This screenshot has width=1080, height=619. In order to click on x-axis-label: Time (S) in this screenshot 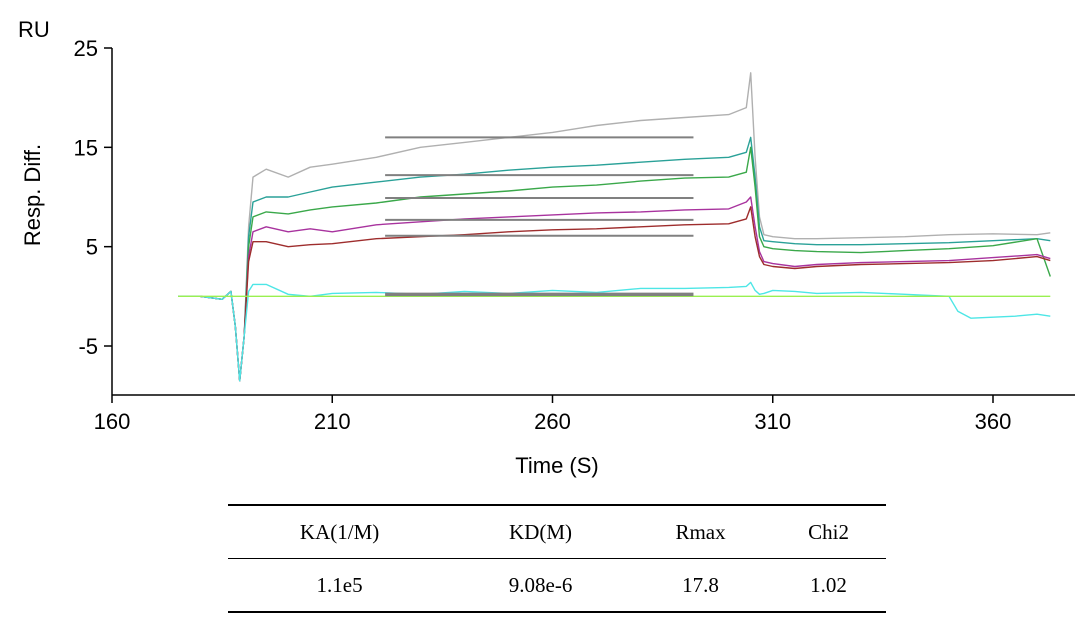, I will do `click(557, 465)`.